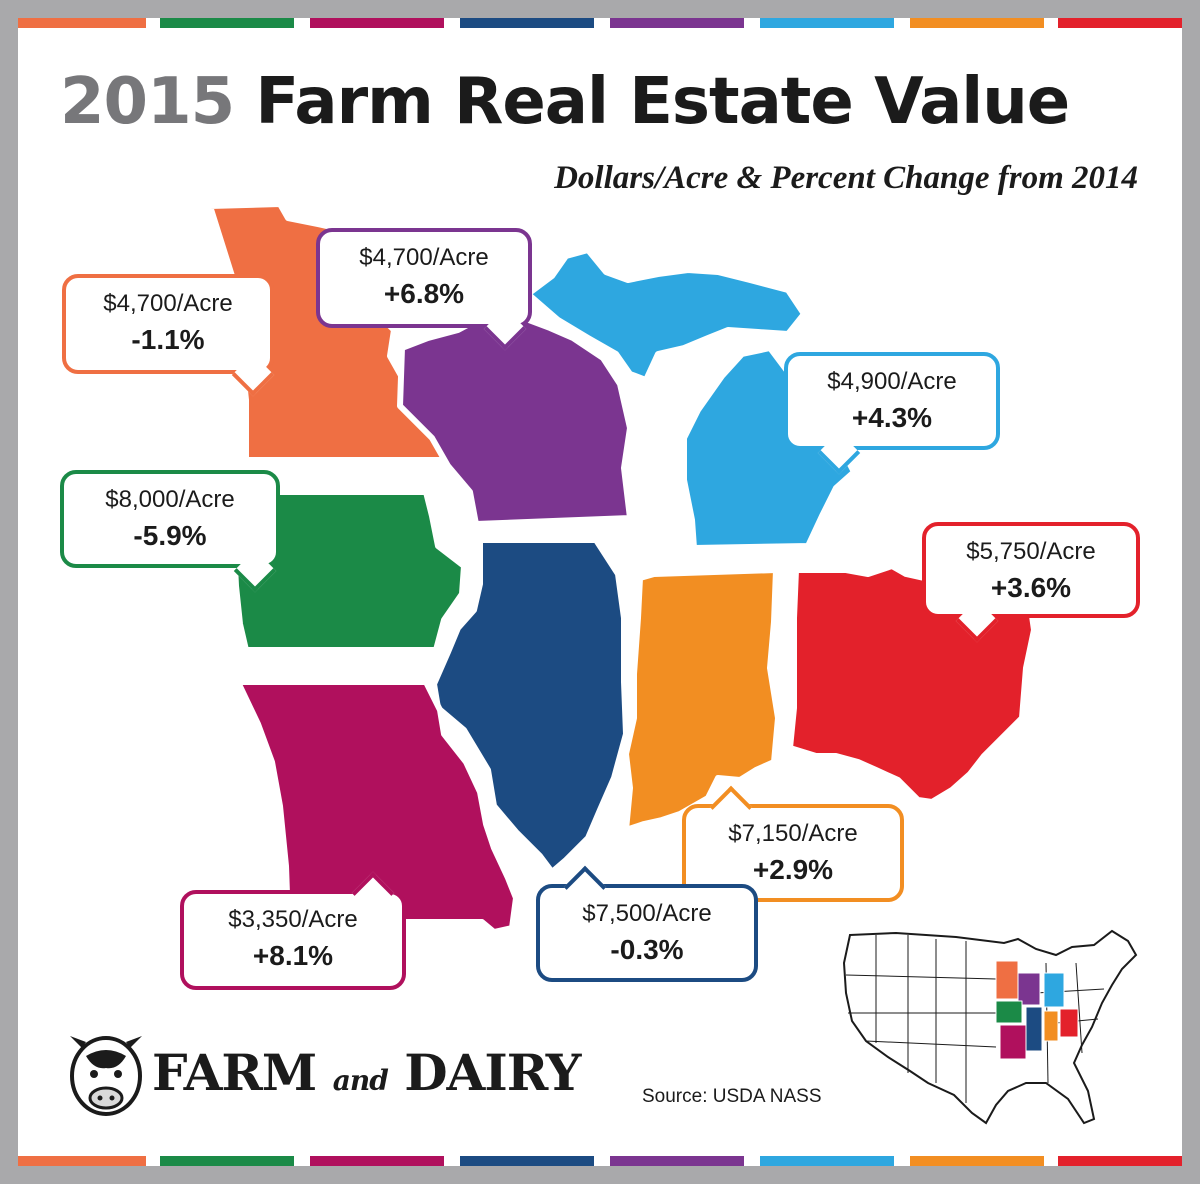 The width and height of the screenshot is (1200, 1184). What do you see at coordinates (234, 1072) in the screenshot?
I see `brand-word-farm: FARM` at bounding box center [234, 1072].